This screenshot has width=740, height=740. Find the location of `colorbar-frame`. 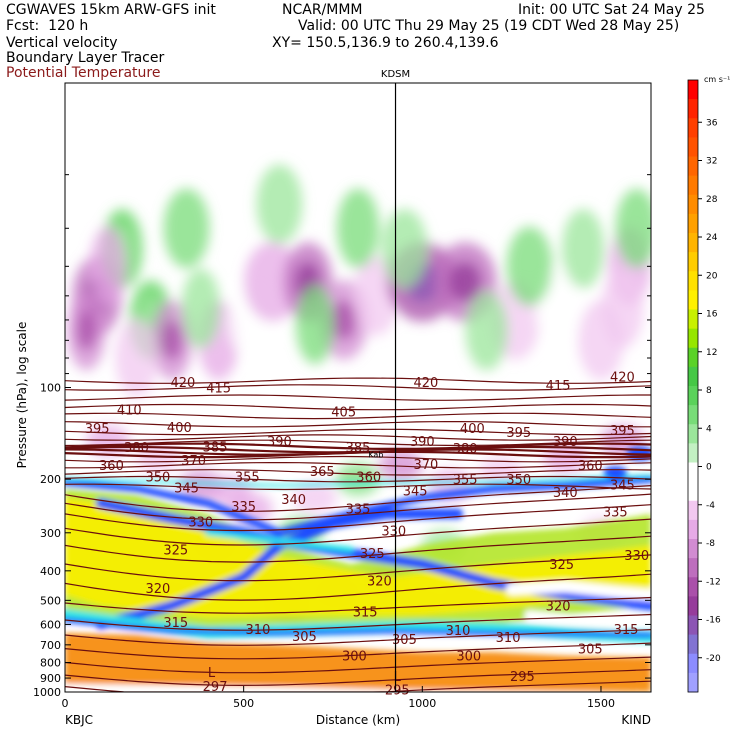

colorbar-frame is located at coordinates (693, 386).